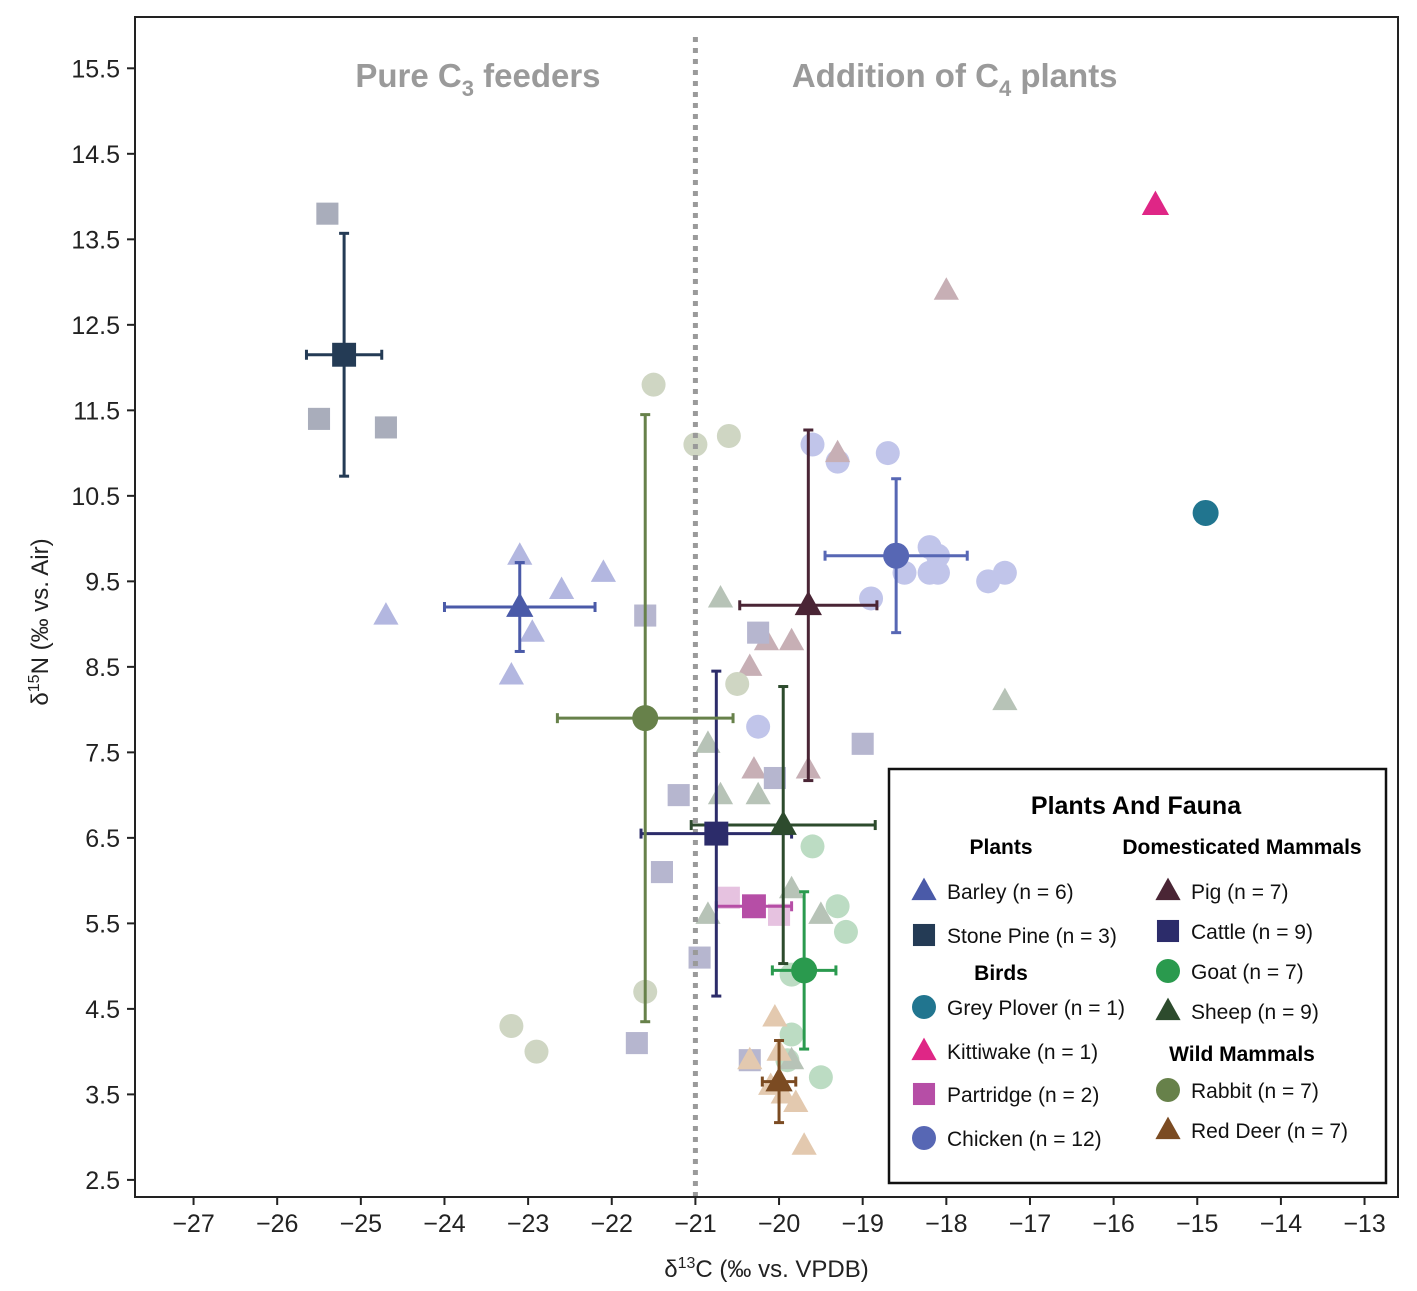  I want to click on y-tick-label: 3.5, so click(102, 1095).